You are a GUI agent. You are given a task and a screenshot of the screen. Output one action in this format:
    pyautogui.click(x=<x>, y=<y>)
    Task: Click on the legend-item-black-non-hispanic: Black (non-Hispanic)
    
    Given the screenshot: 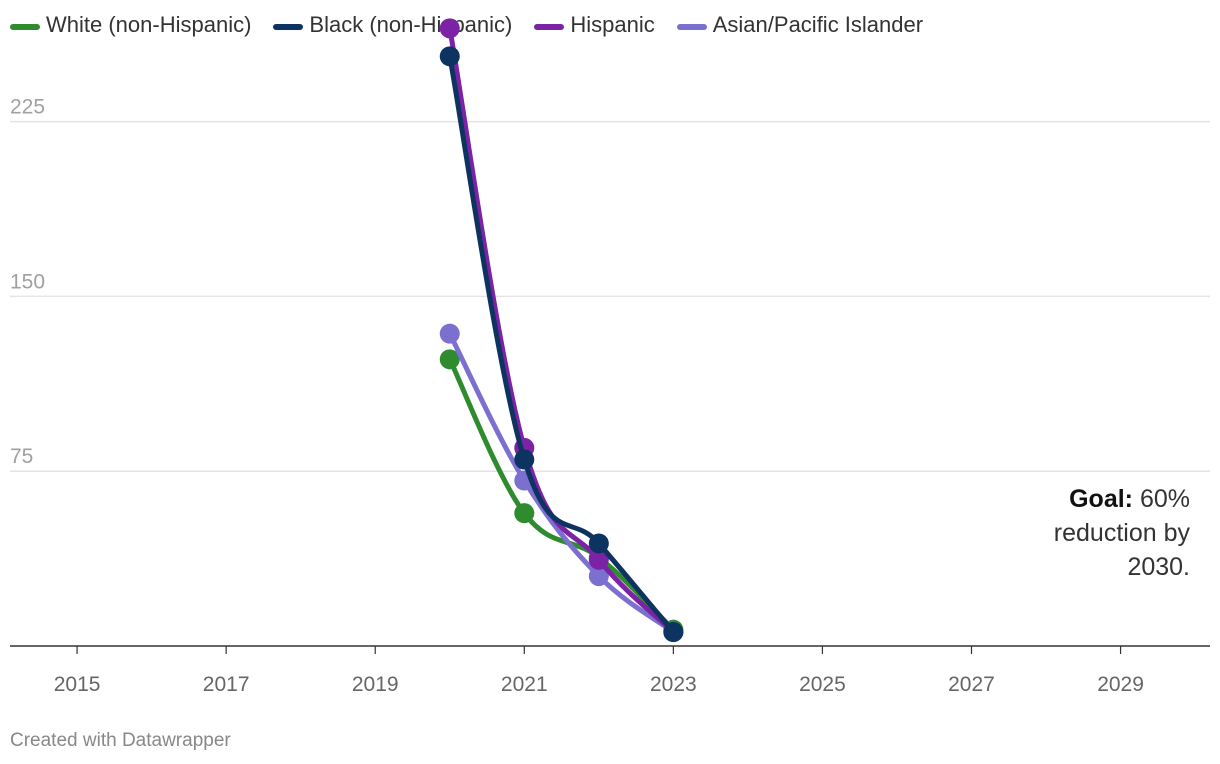 What is the action you would take?
    pyautogui.click(x=392, y=25)
    